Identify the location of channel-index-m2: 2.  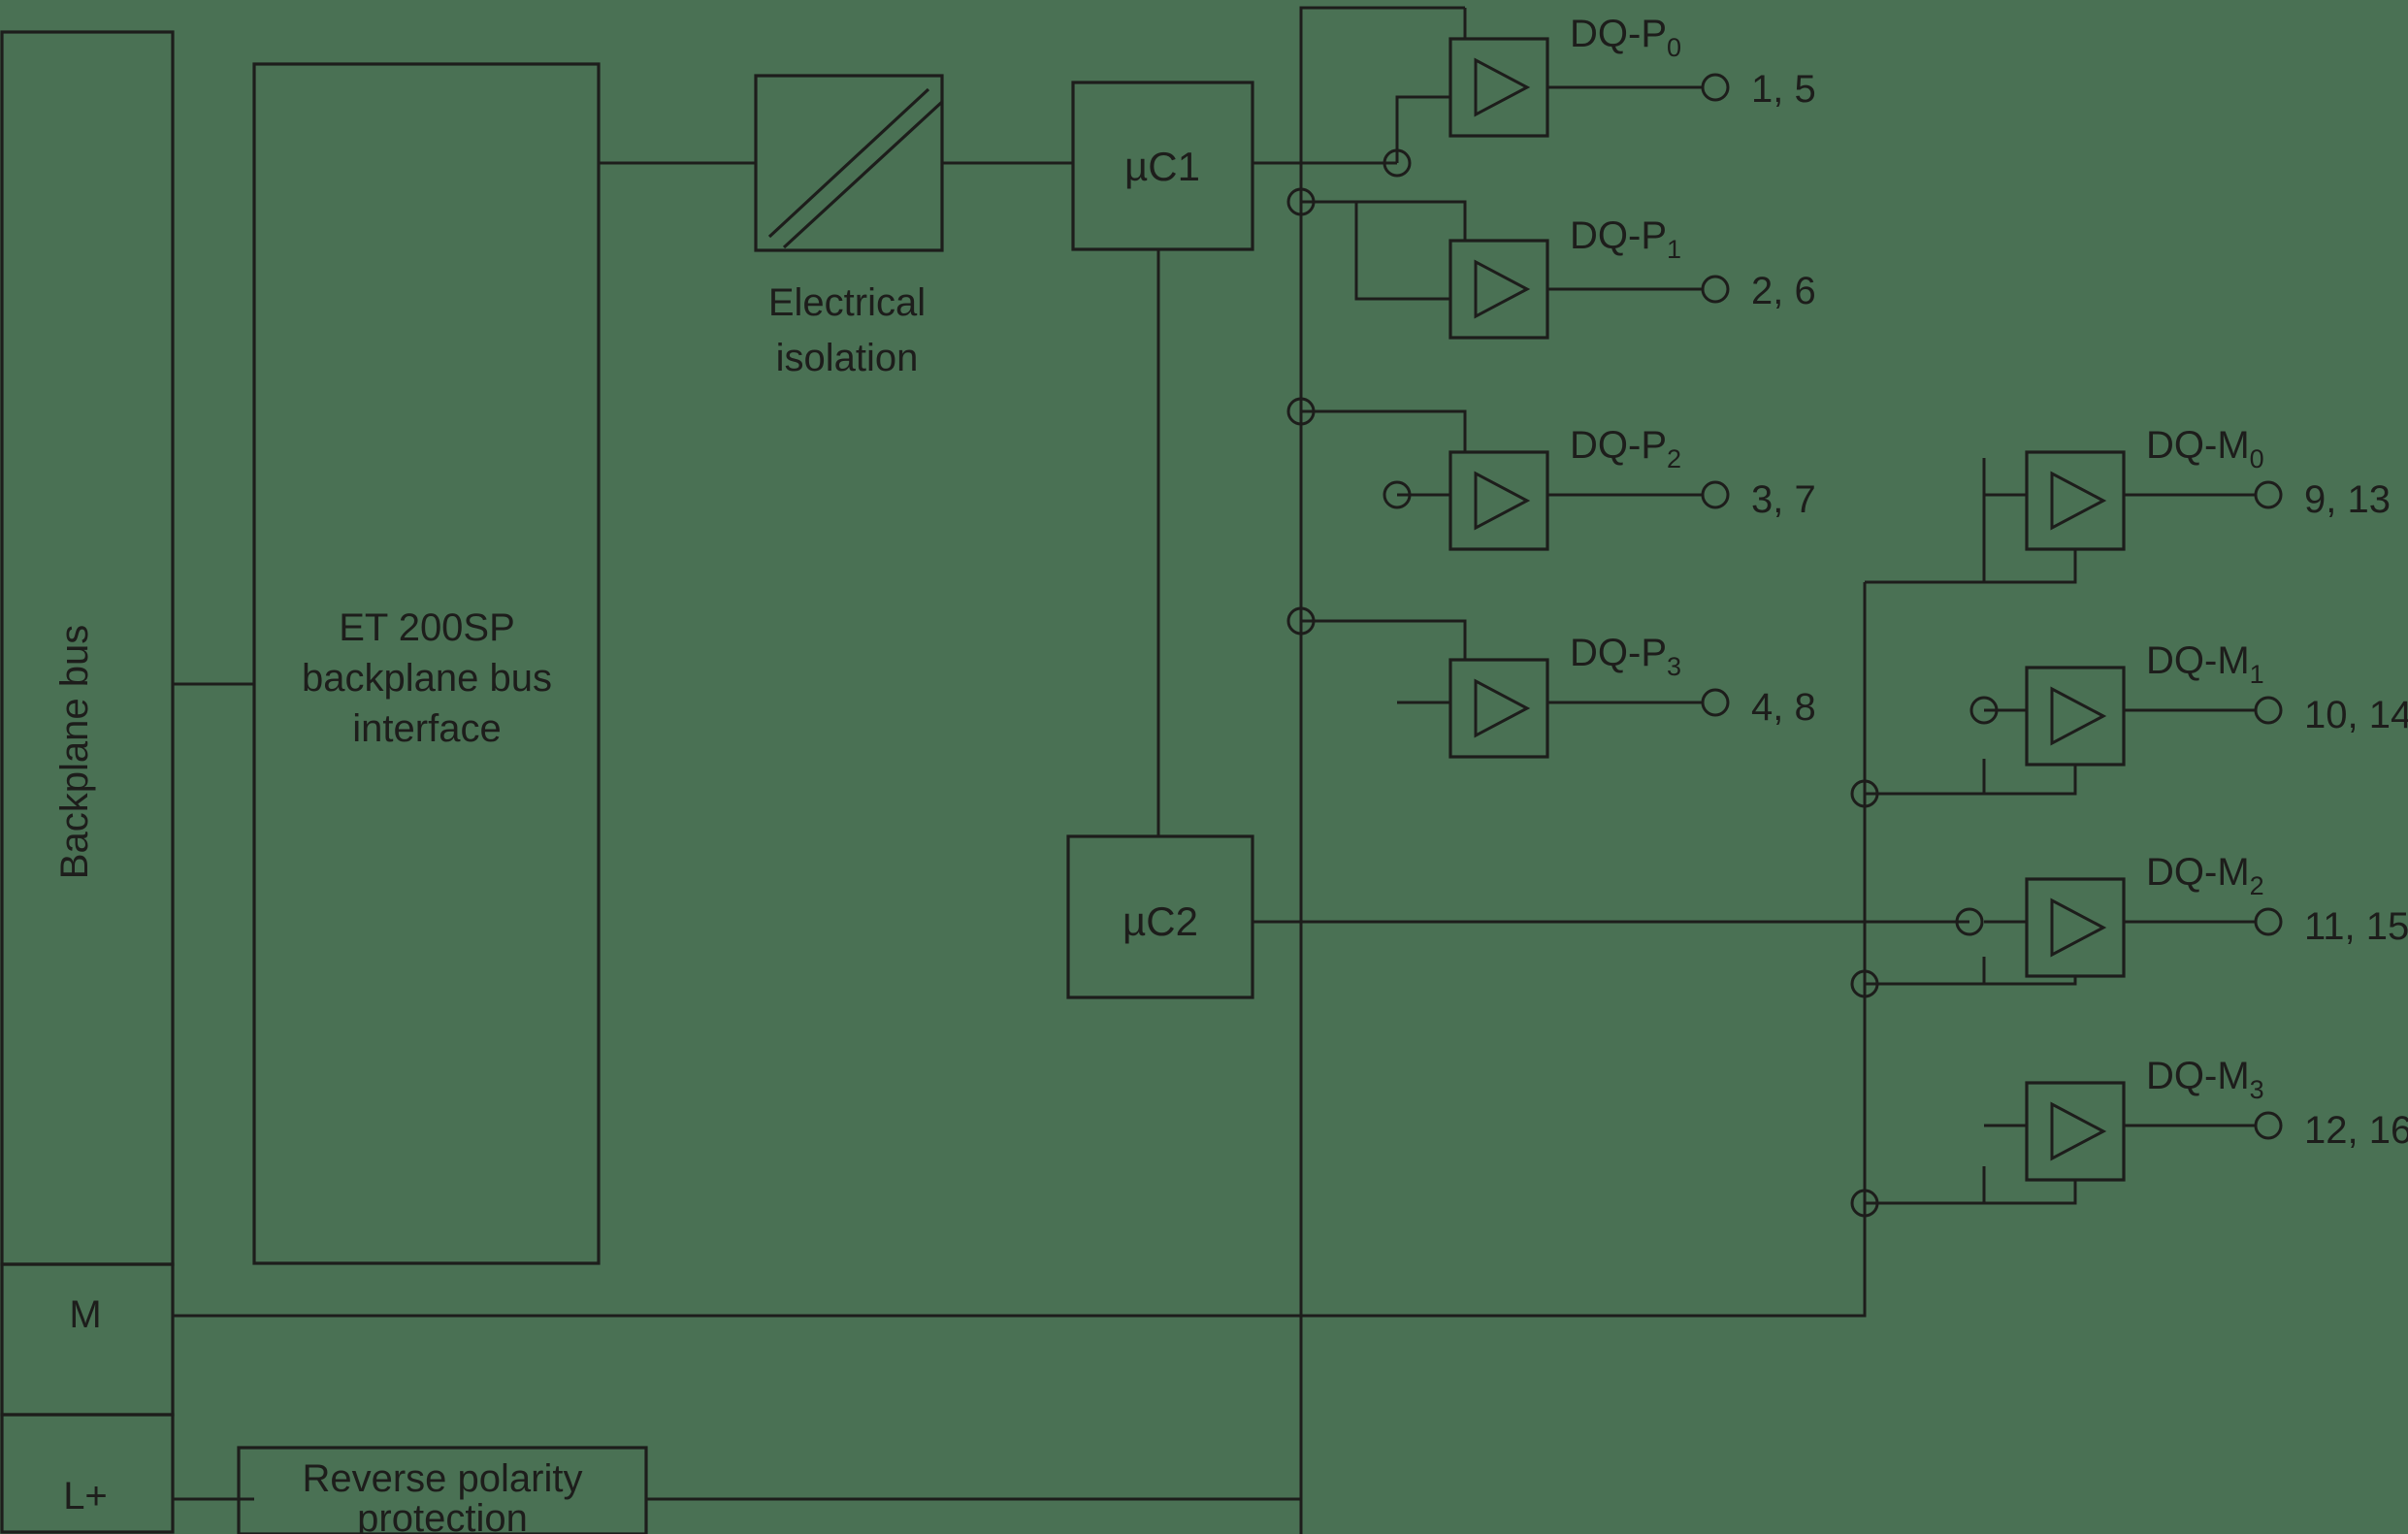
(2257, 885).